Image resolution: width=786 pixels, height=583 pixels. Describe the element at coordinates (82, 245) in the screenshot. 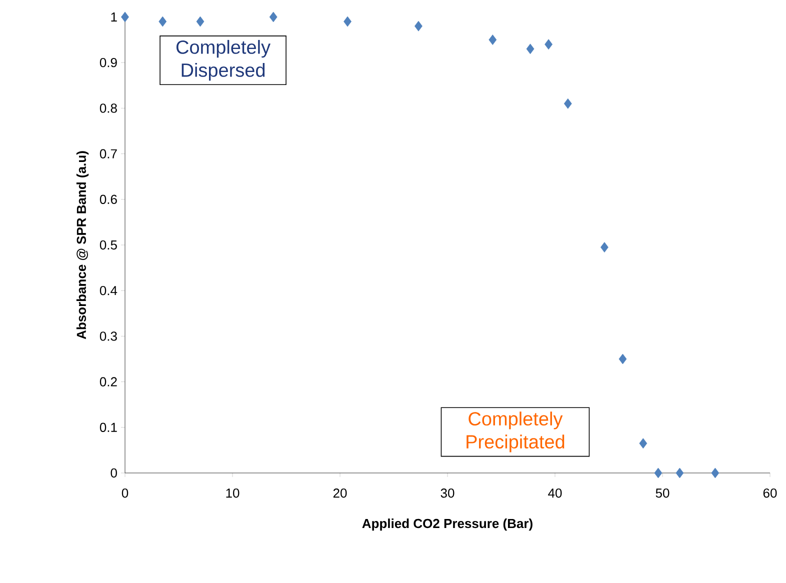

I see `y-axis-title: Absorbance @ SPR Band (a.u)` at that location.